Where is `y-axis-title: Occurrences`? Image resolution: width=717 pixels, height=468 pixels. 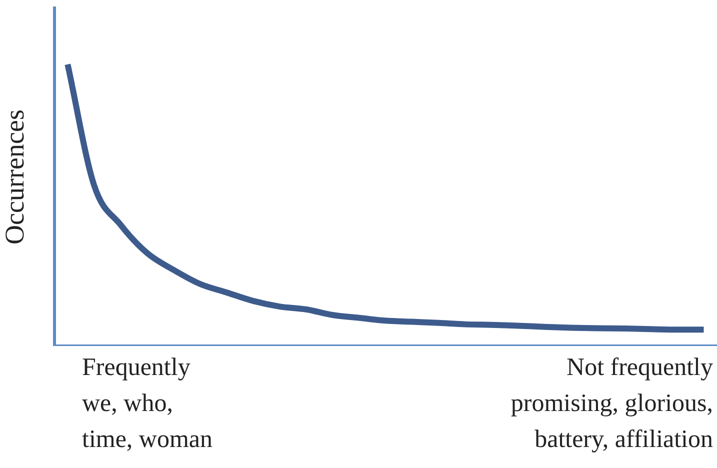
y-axis-title: Occurrences is located at coordinates (15, 177).